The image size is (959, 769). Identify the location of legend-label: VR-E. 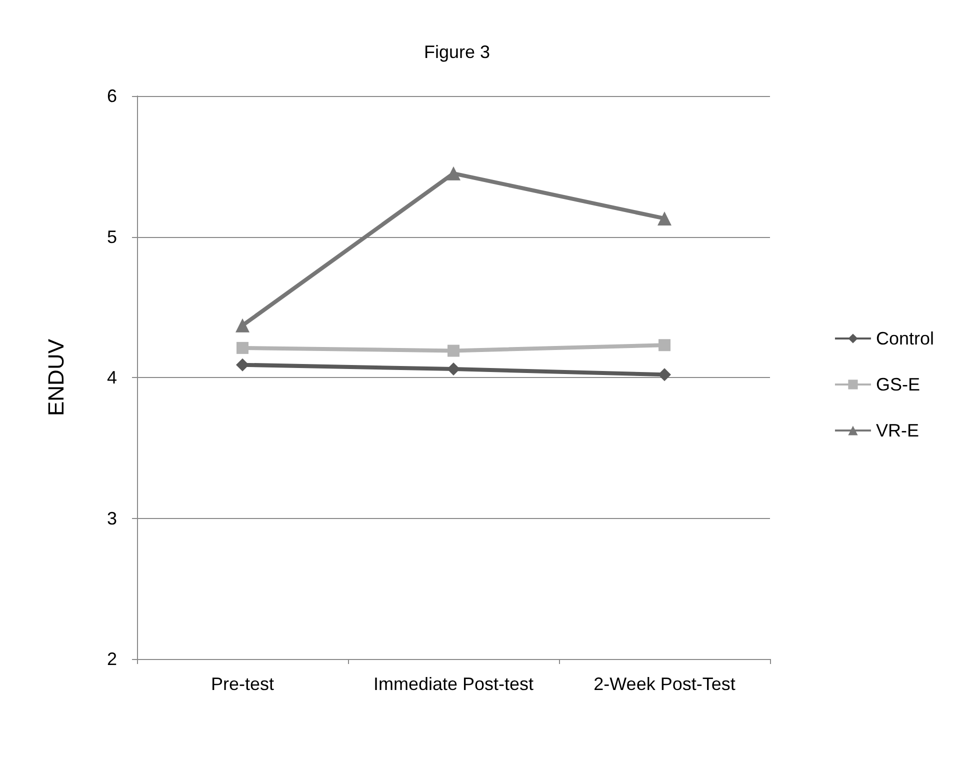
(897, 430).